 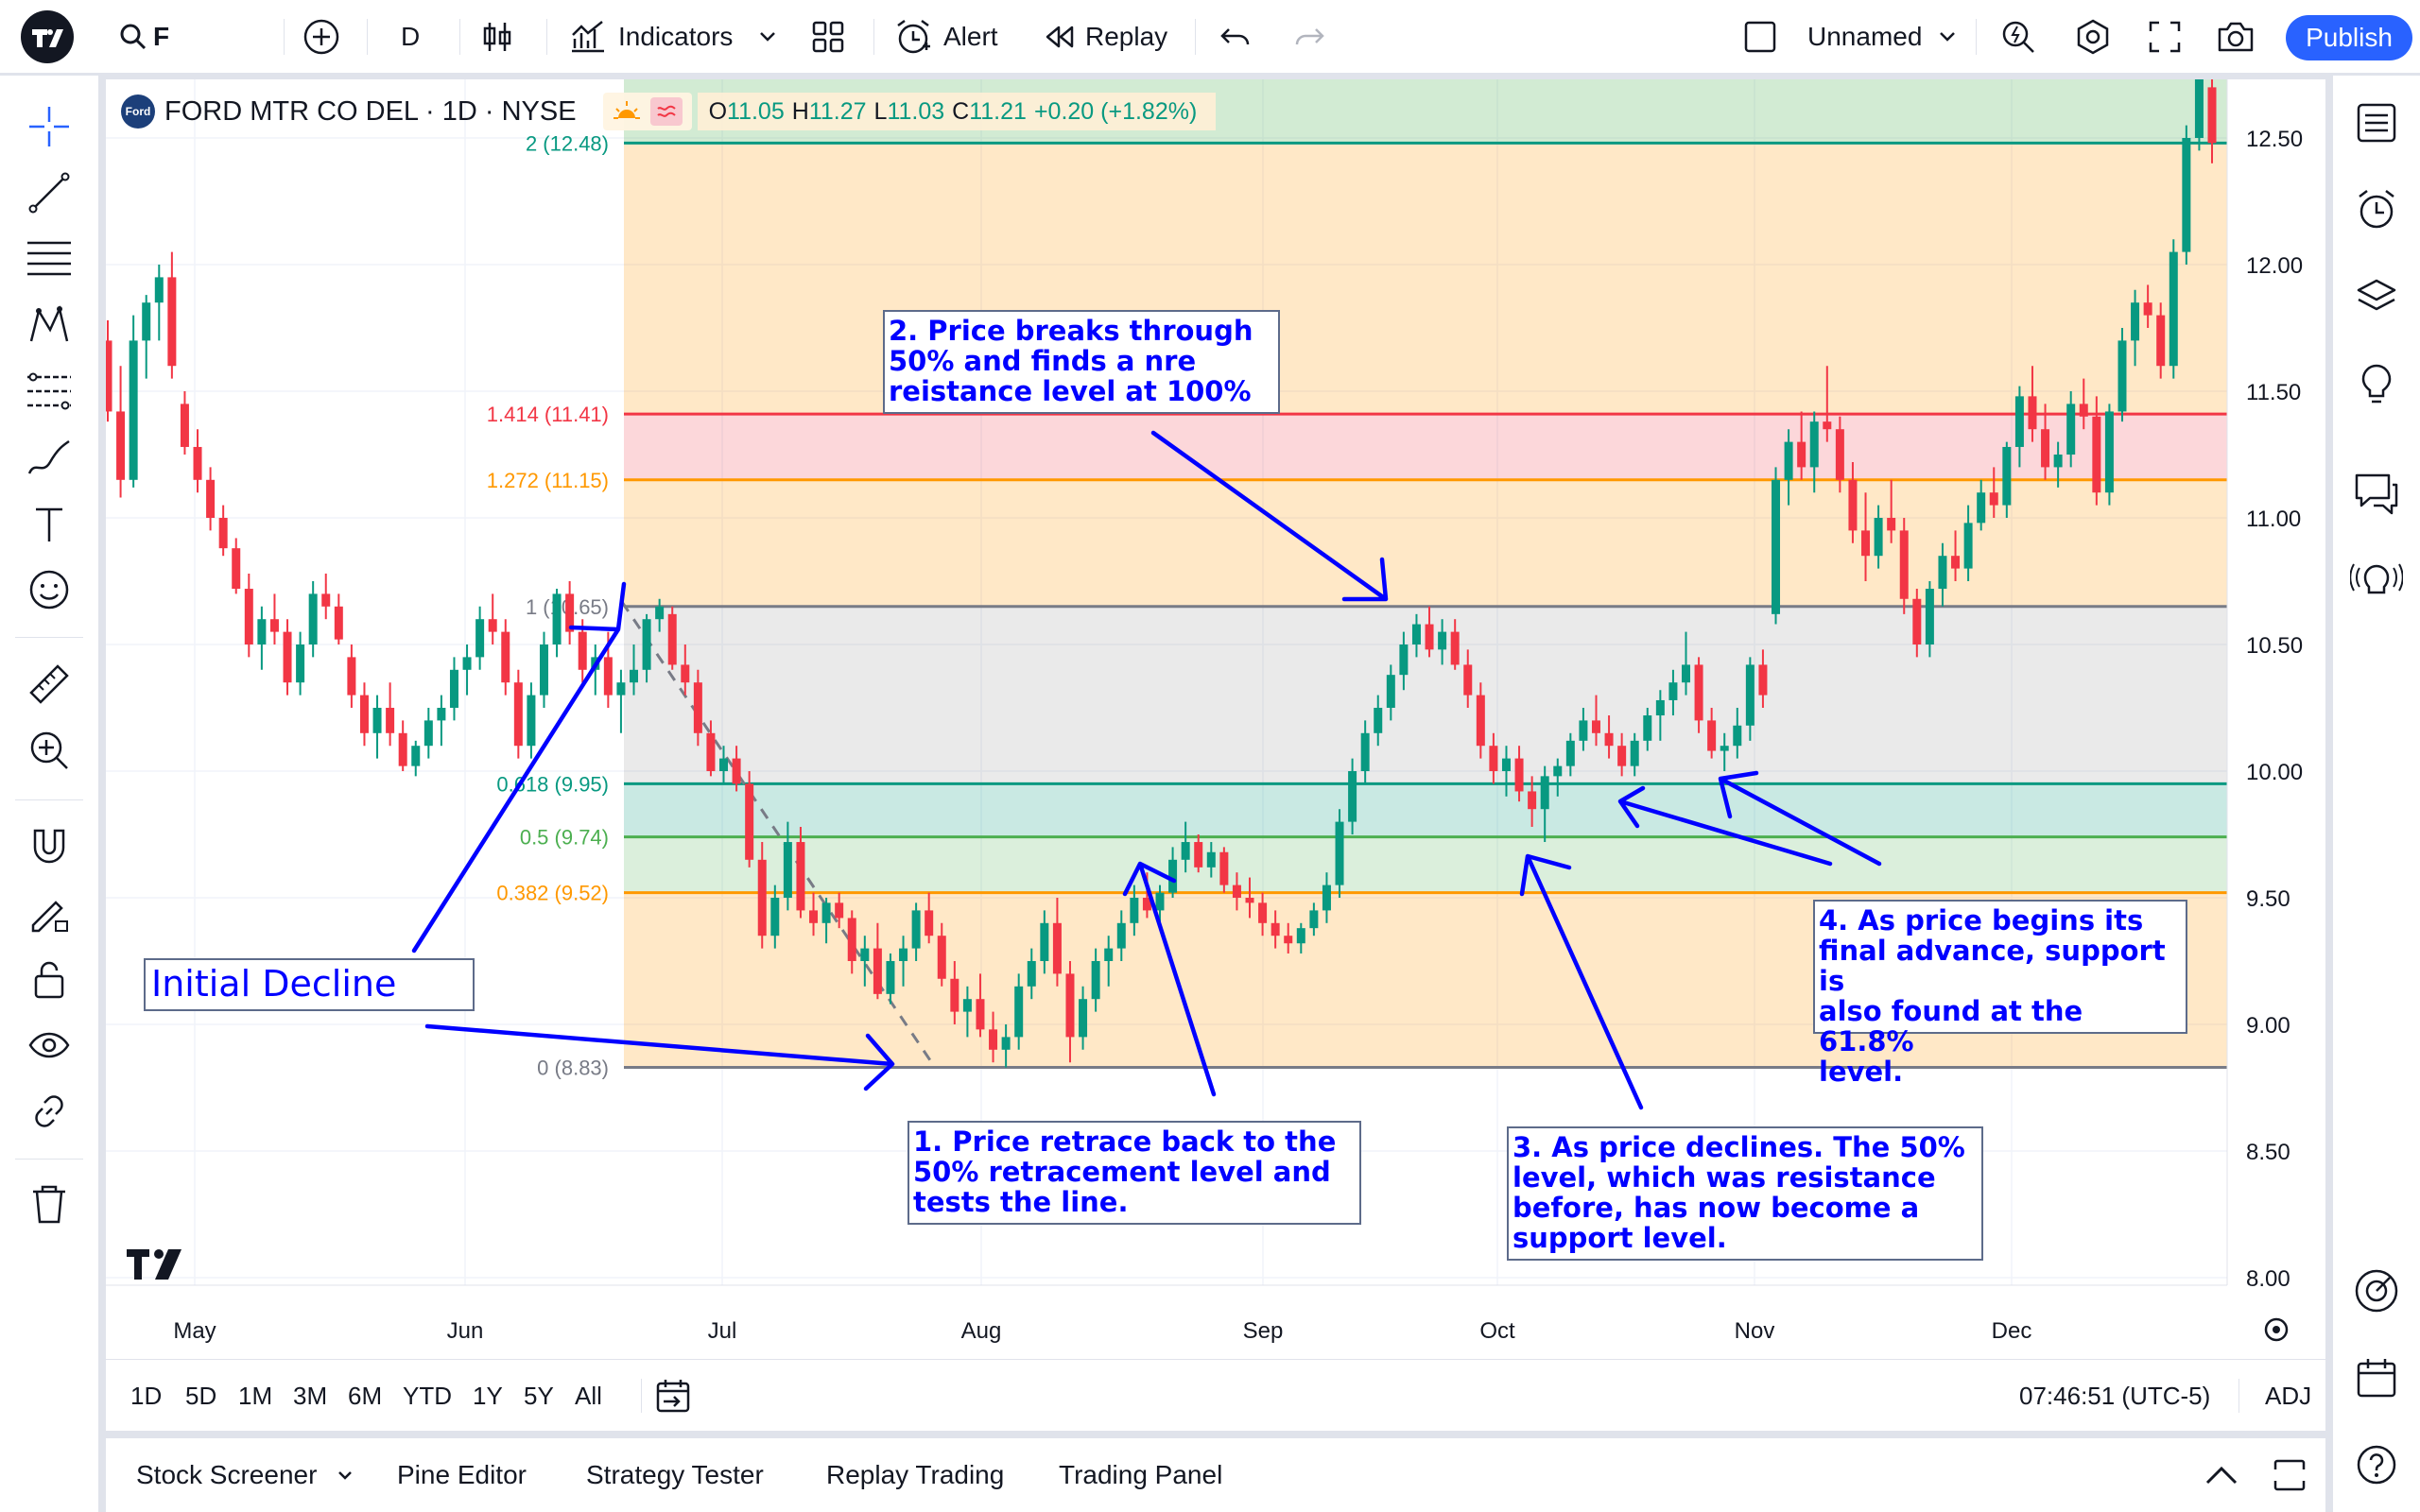 I want to click on goto-date-button, so click(x=673, y=1396).